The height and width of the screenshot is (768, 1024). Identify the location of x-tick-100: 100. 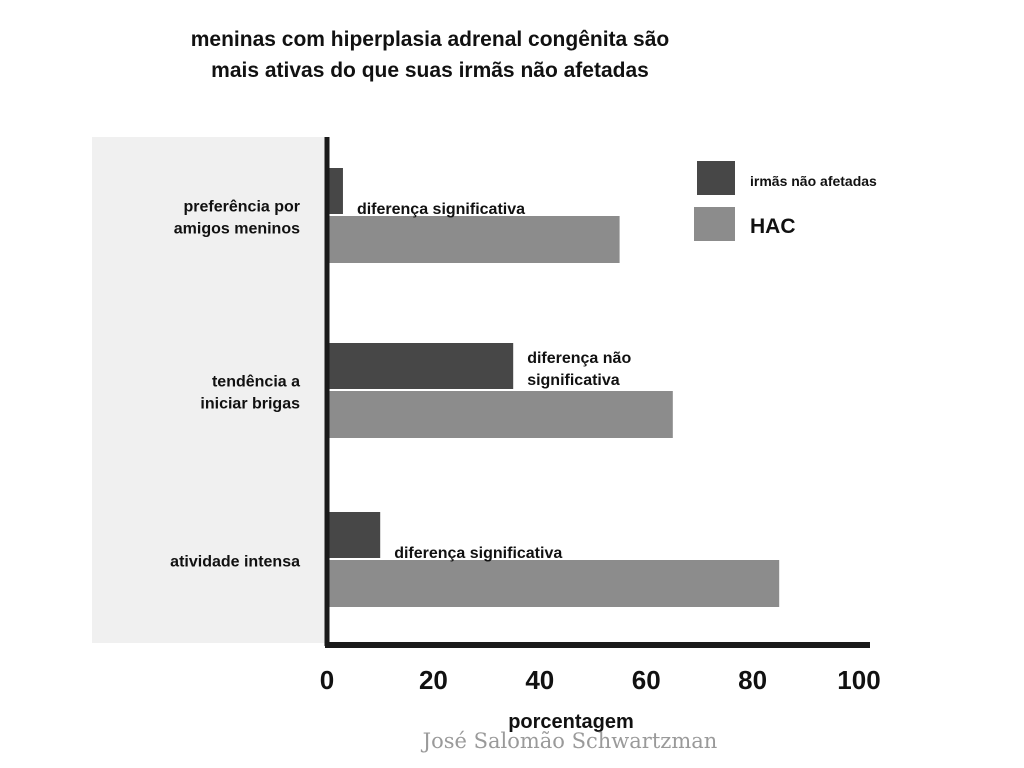
(858, 680).